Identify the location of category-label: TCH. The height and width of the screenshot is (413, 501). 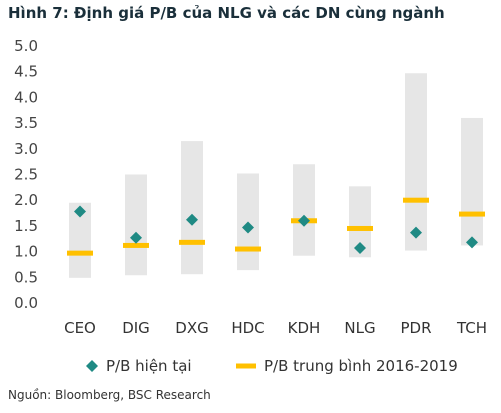
(471, 328).